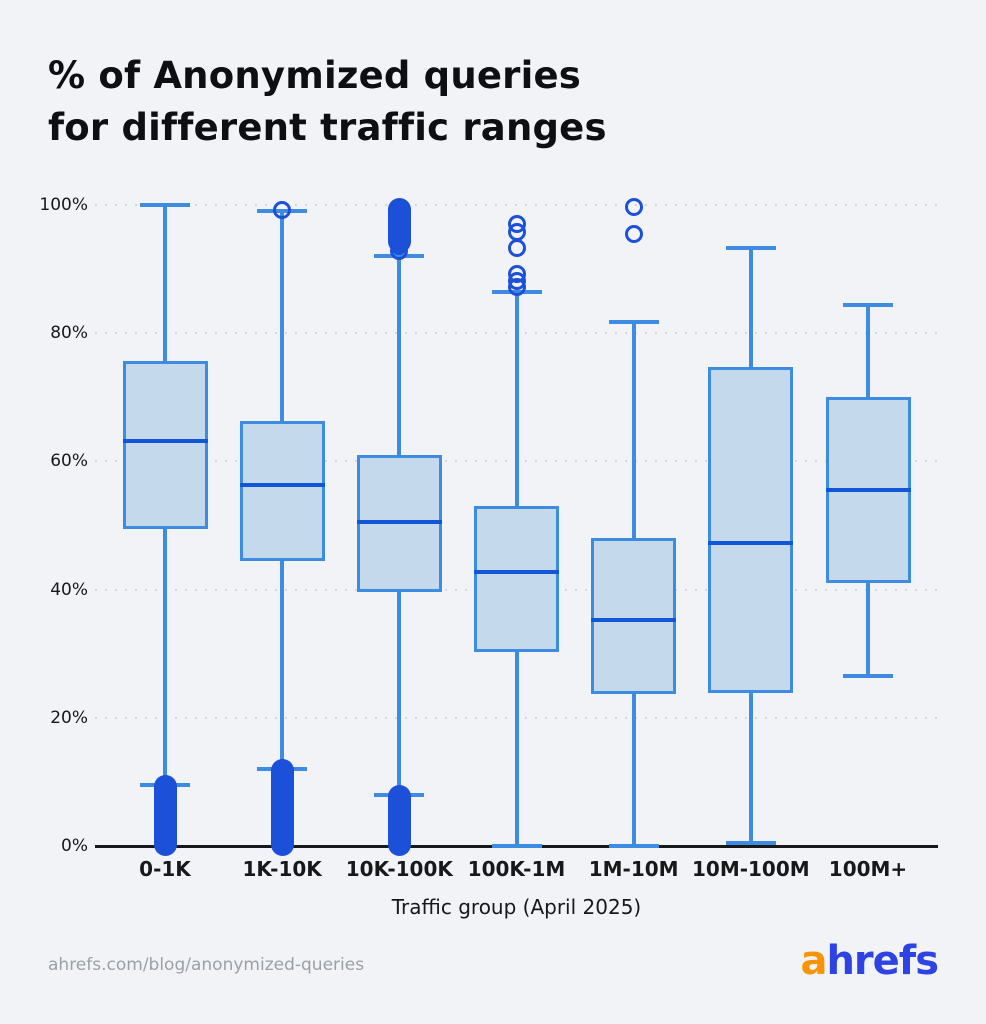 This screenshot has width=986, height=1024. What do you see at coordinates (74, 846) in the screenshot?
I see `y-tick-label-0%: 0%` at bounding box center [74, 846].